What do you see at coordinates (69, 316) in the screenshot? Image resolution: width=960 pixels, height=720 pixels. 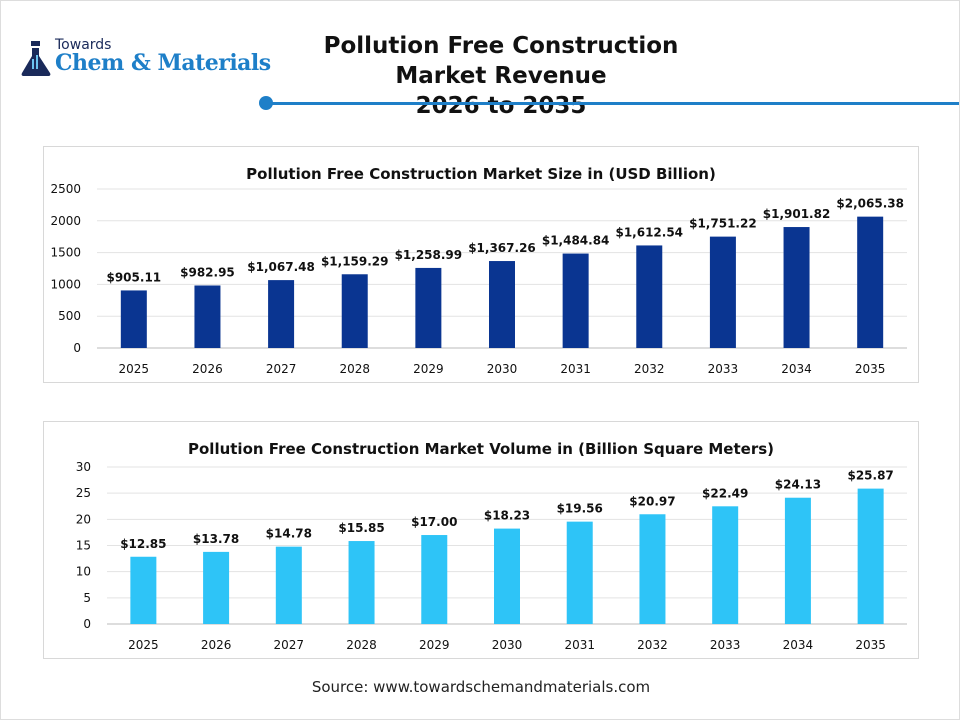 I see `y-tick-label: 500` at bounding box center [69, 316].